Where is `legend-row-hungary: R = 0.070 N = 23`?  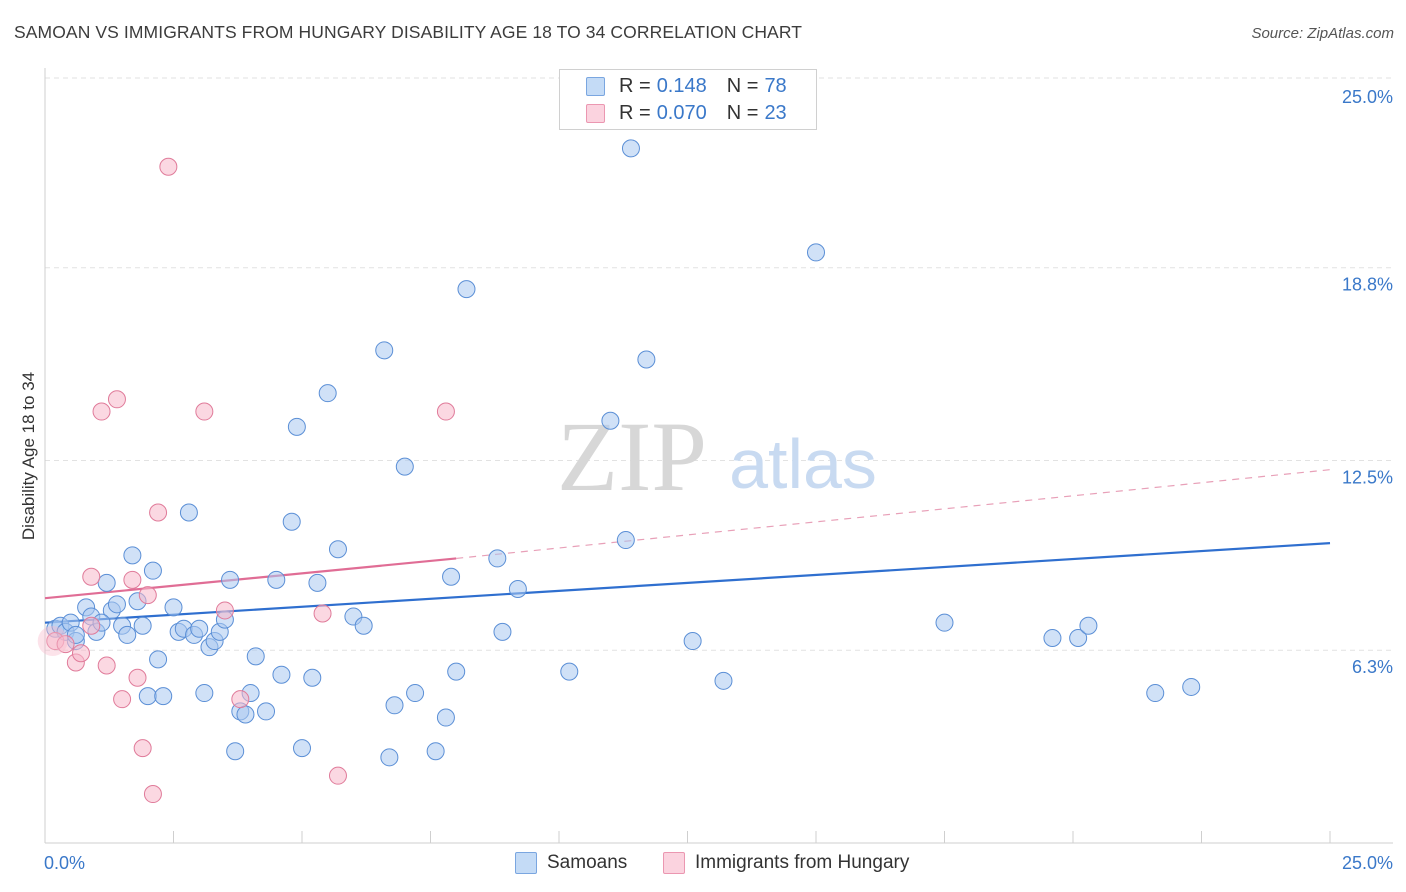
legend-row-hungary: R = 0.070 N = 23 is located at coordinates (686, 113).